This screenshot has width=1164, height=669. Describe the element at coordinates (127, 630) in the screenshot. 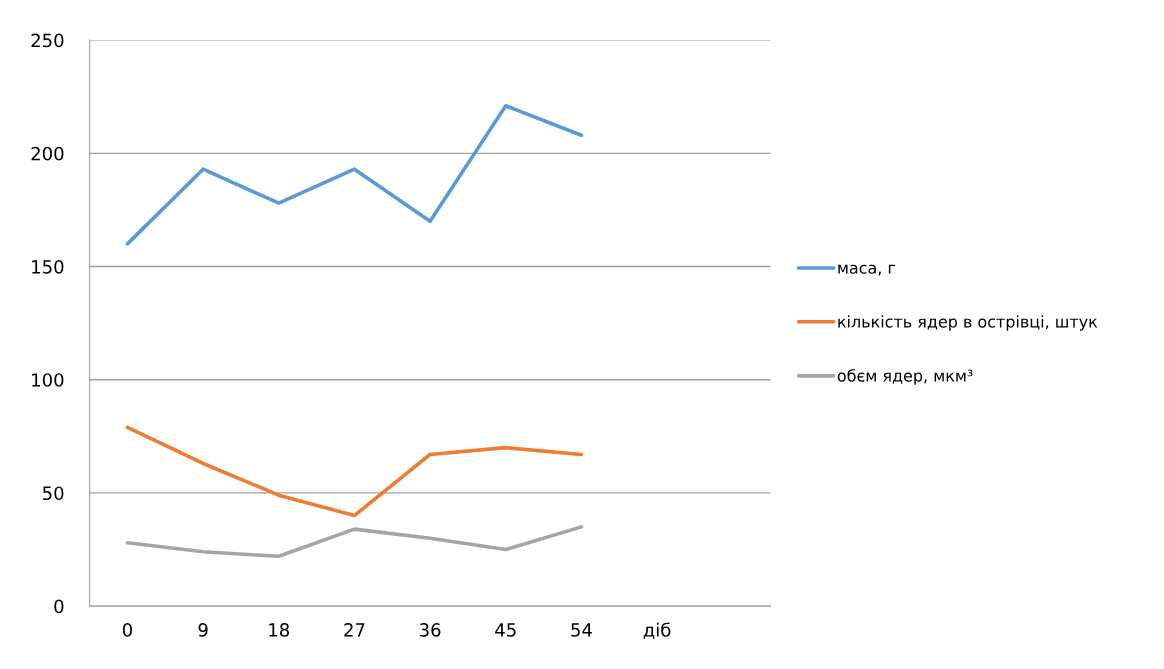

I see `x-tick-label: 0` at that location.